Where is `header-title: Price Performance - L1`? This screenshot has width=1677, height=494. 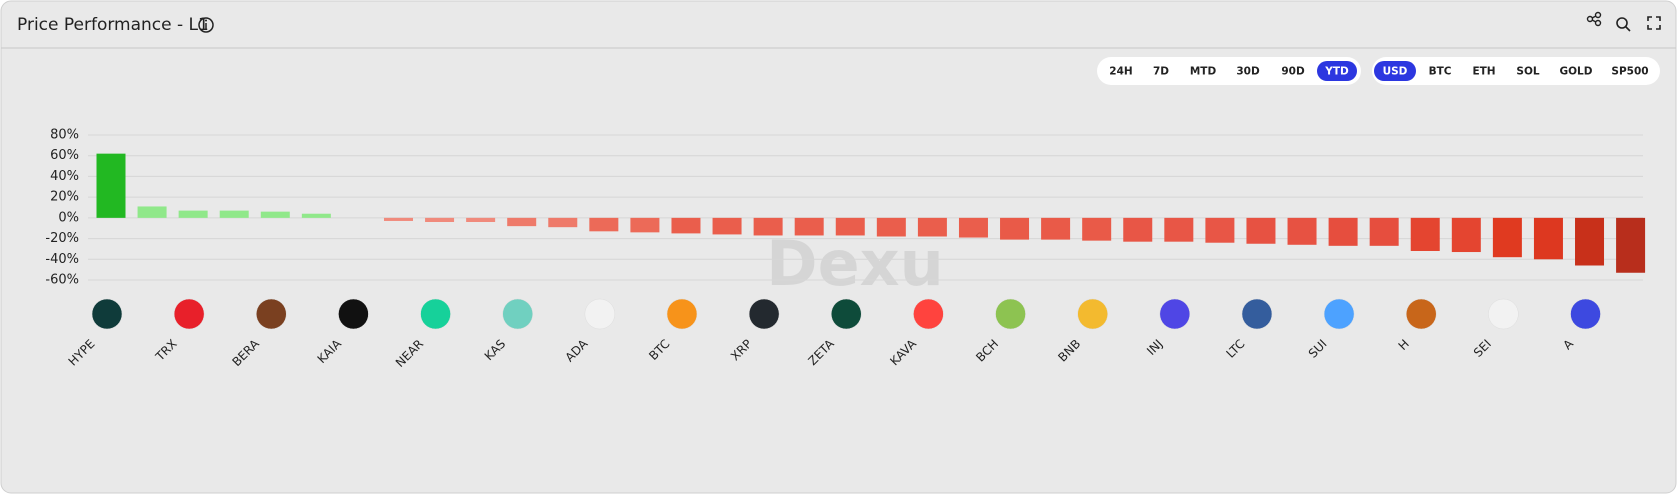 header-title: Price Performance - L1 is located at coordinates (113, 25).